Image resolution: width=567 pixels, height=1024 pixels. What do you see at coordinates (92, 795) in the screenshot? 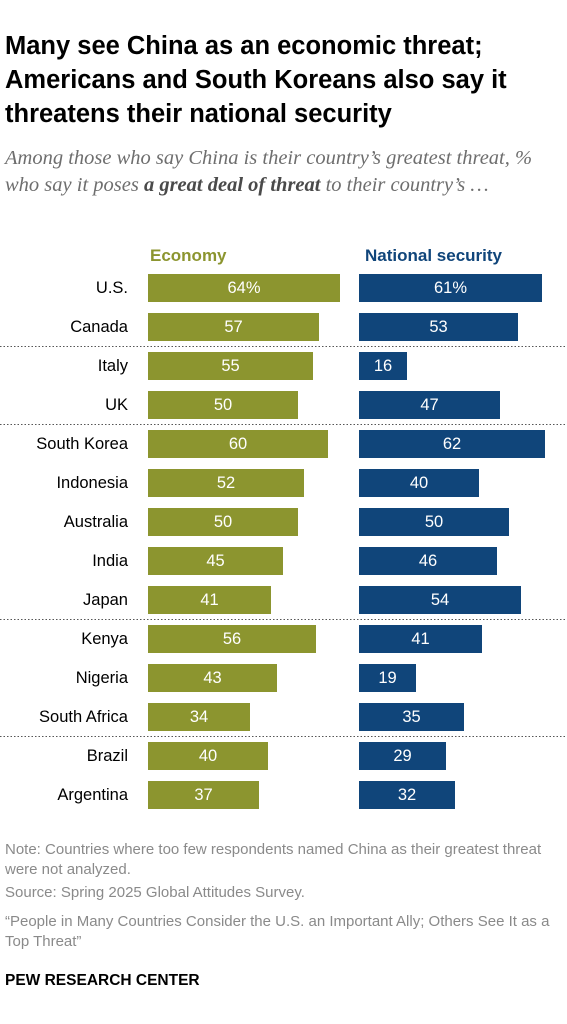
I see `category-label-argentina: Argentina` at bounding box center [92, 795].